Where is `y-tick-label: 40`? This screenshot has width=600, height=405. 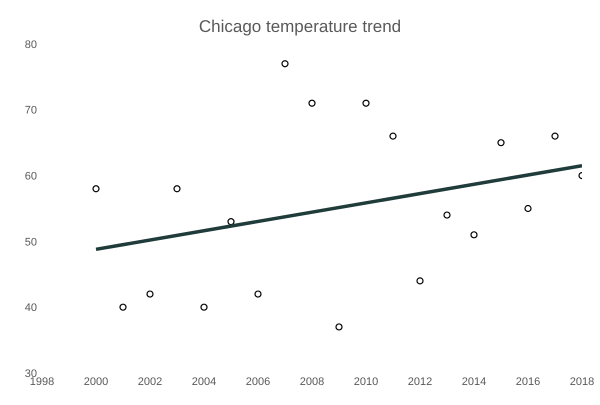
y-tick-label: 40 is located at coordinates (30, 308).